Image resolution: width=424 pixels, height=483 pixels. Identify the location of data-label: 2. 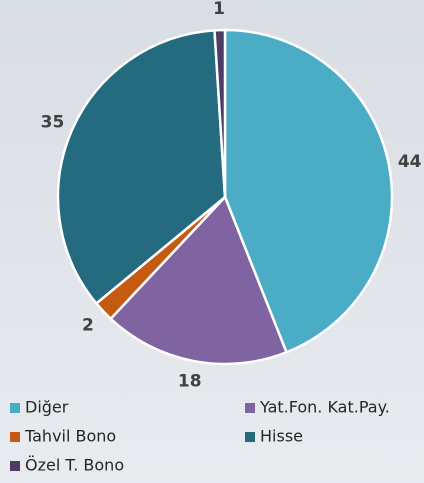
(88, 326).